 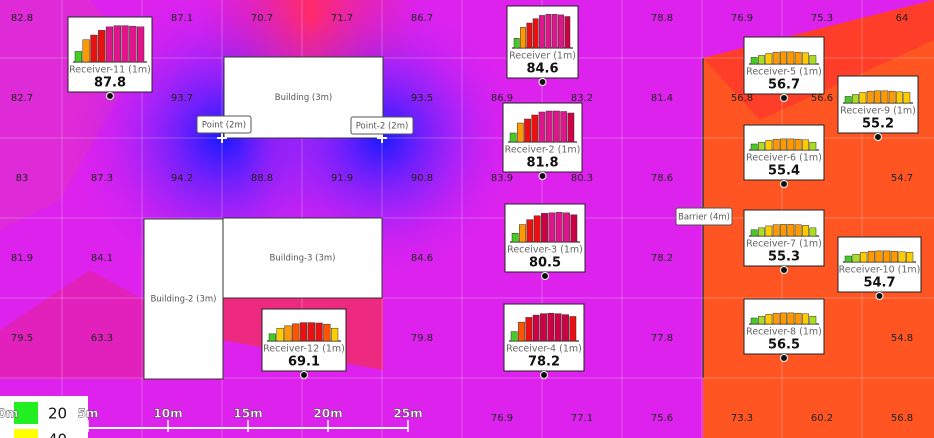 I want to click on receiver-level: 69.1, so click(x=304, y=362).